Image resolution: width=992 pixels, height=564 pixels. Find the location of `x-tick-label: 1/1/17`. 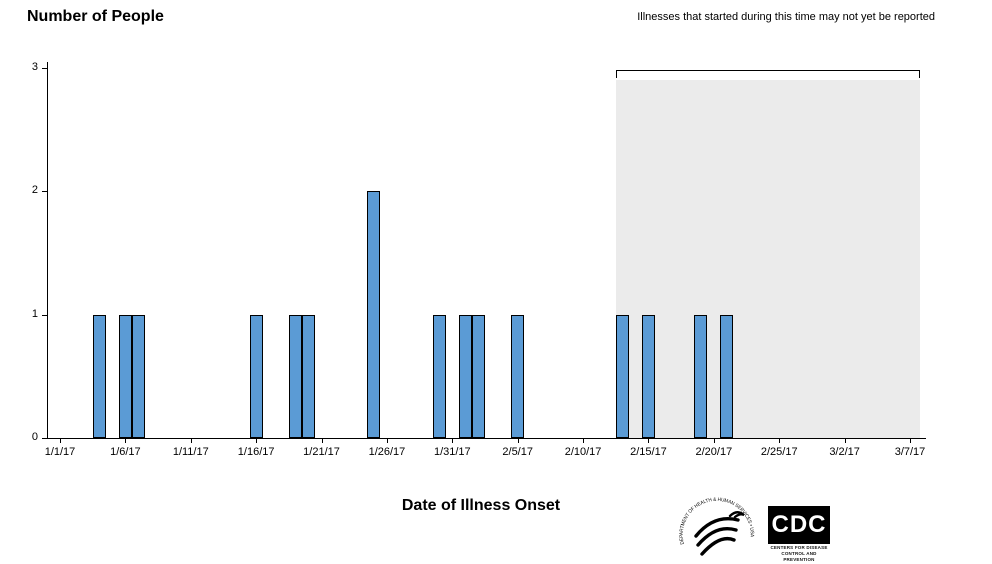

x-tick-label: 1/1/17 is located at coordinates (60, 452).